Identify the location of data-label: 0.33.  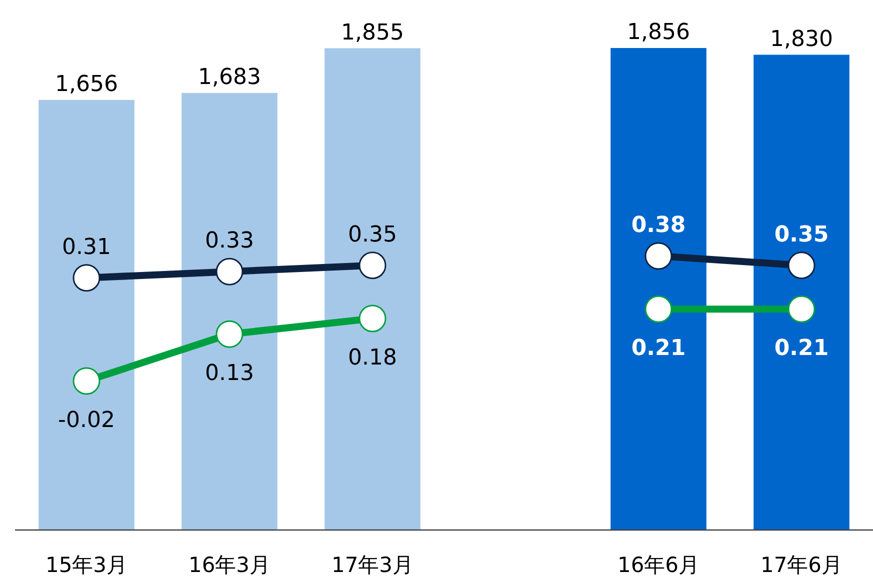
(229, 241).